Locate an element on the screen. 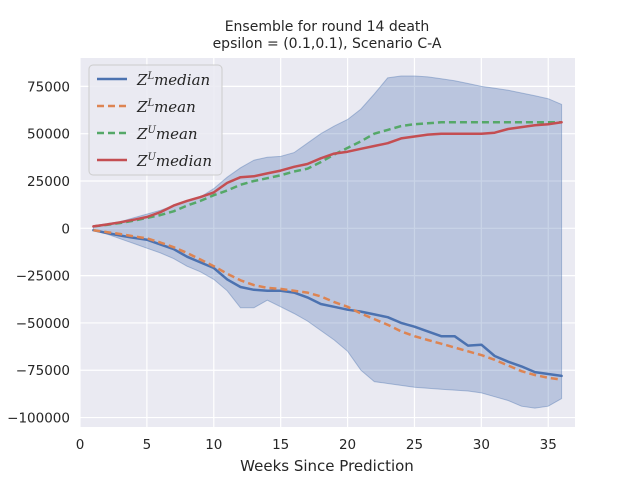 The height and width of the screenshot is (480, 640). x-tick-label: 0 is located at coordinates (80, 445).